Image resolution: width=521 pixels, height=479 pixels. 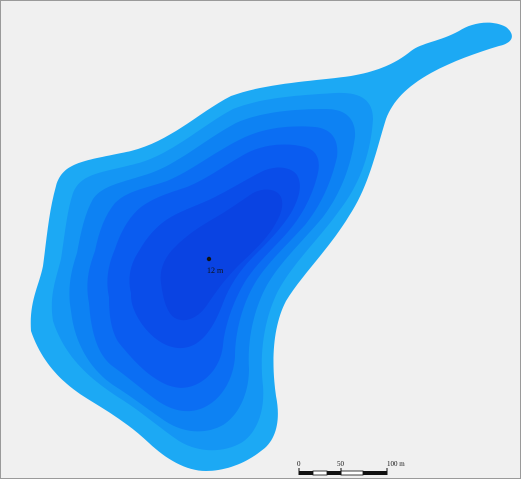 I want to click on scale-label-100: 100 m, so click(x=396, y=464).